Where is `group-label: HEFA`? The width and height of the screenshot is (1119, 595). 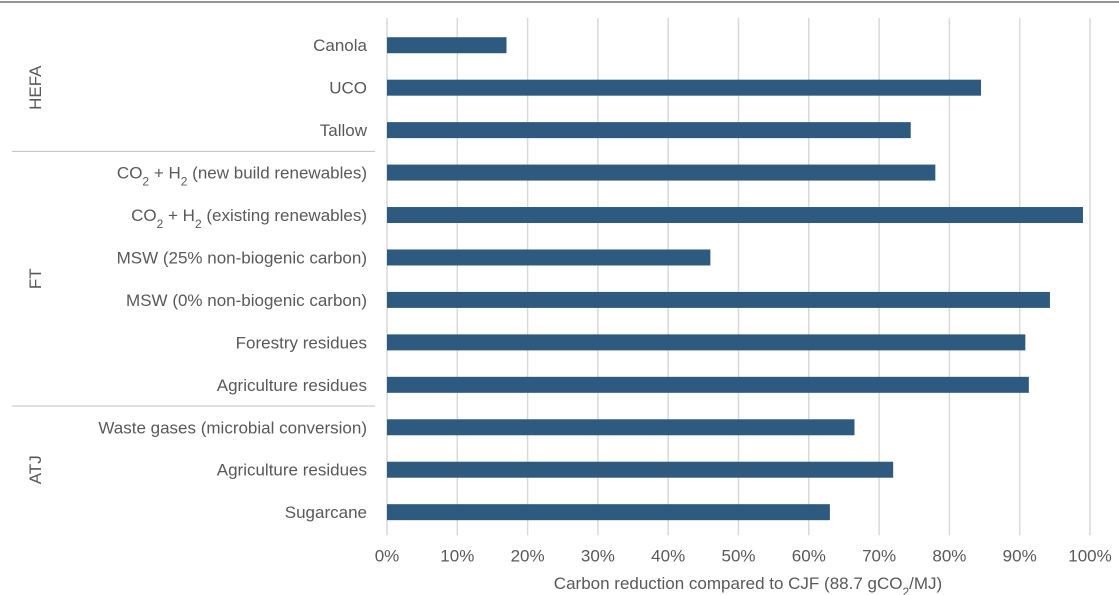
group-label: HEFA is located at coordinates (35, 87).